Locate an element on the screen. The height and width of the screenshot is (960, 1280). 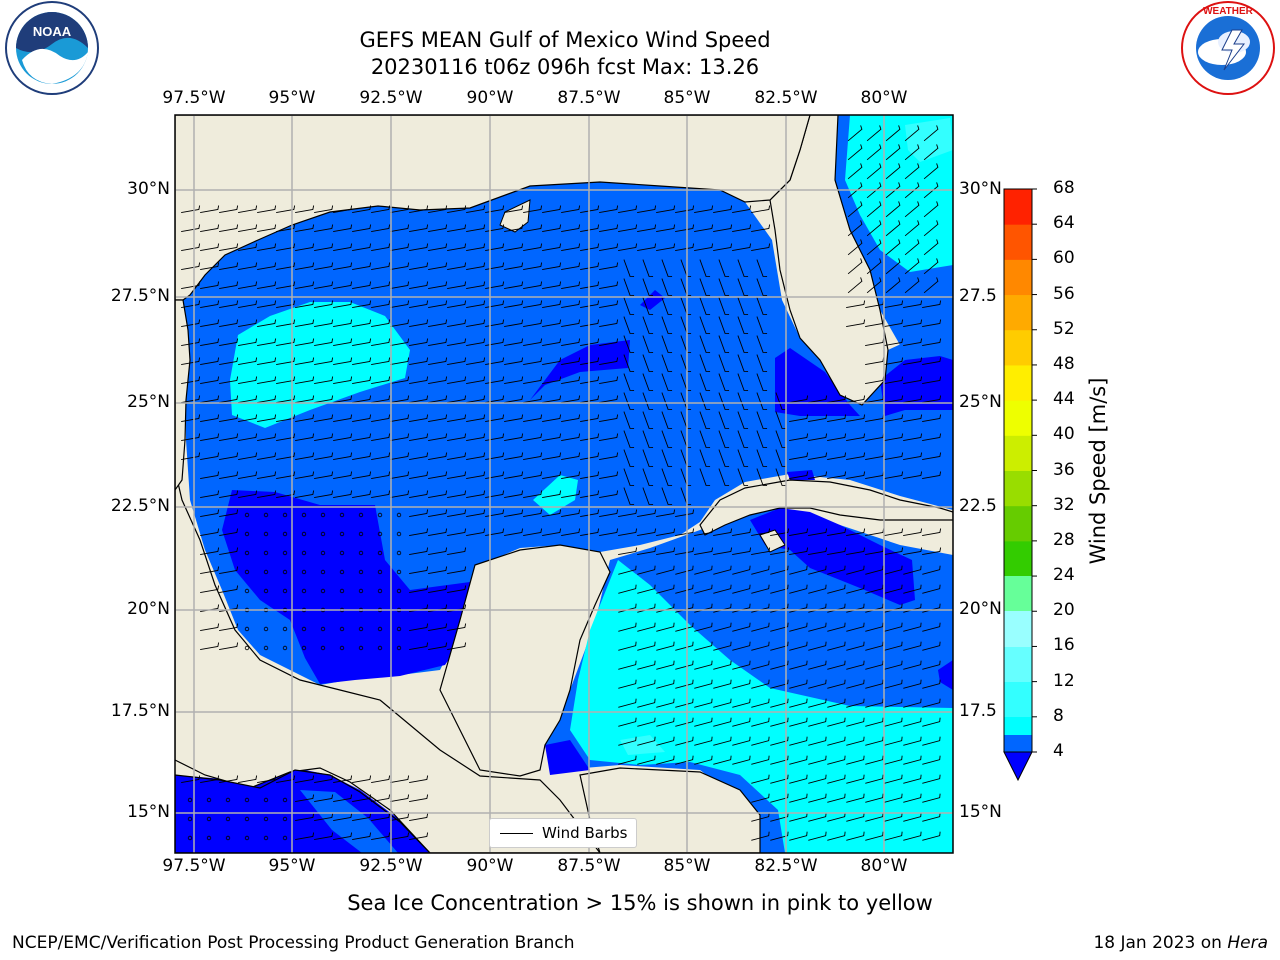
lon-tick-label-bottom: 87.5°W is located at coordinates (589, 866).